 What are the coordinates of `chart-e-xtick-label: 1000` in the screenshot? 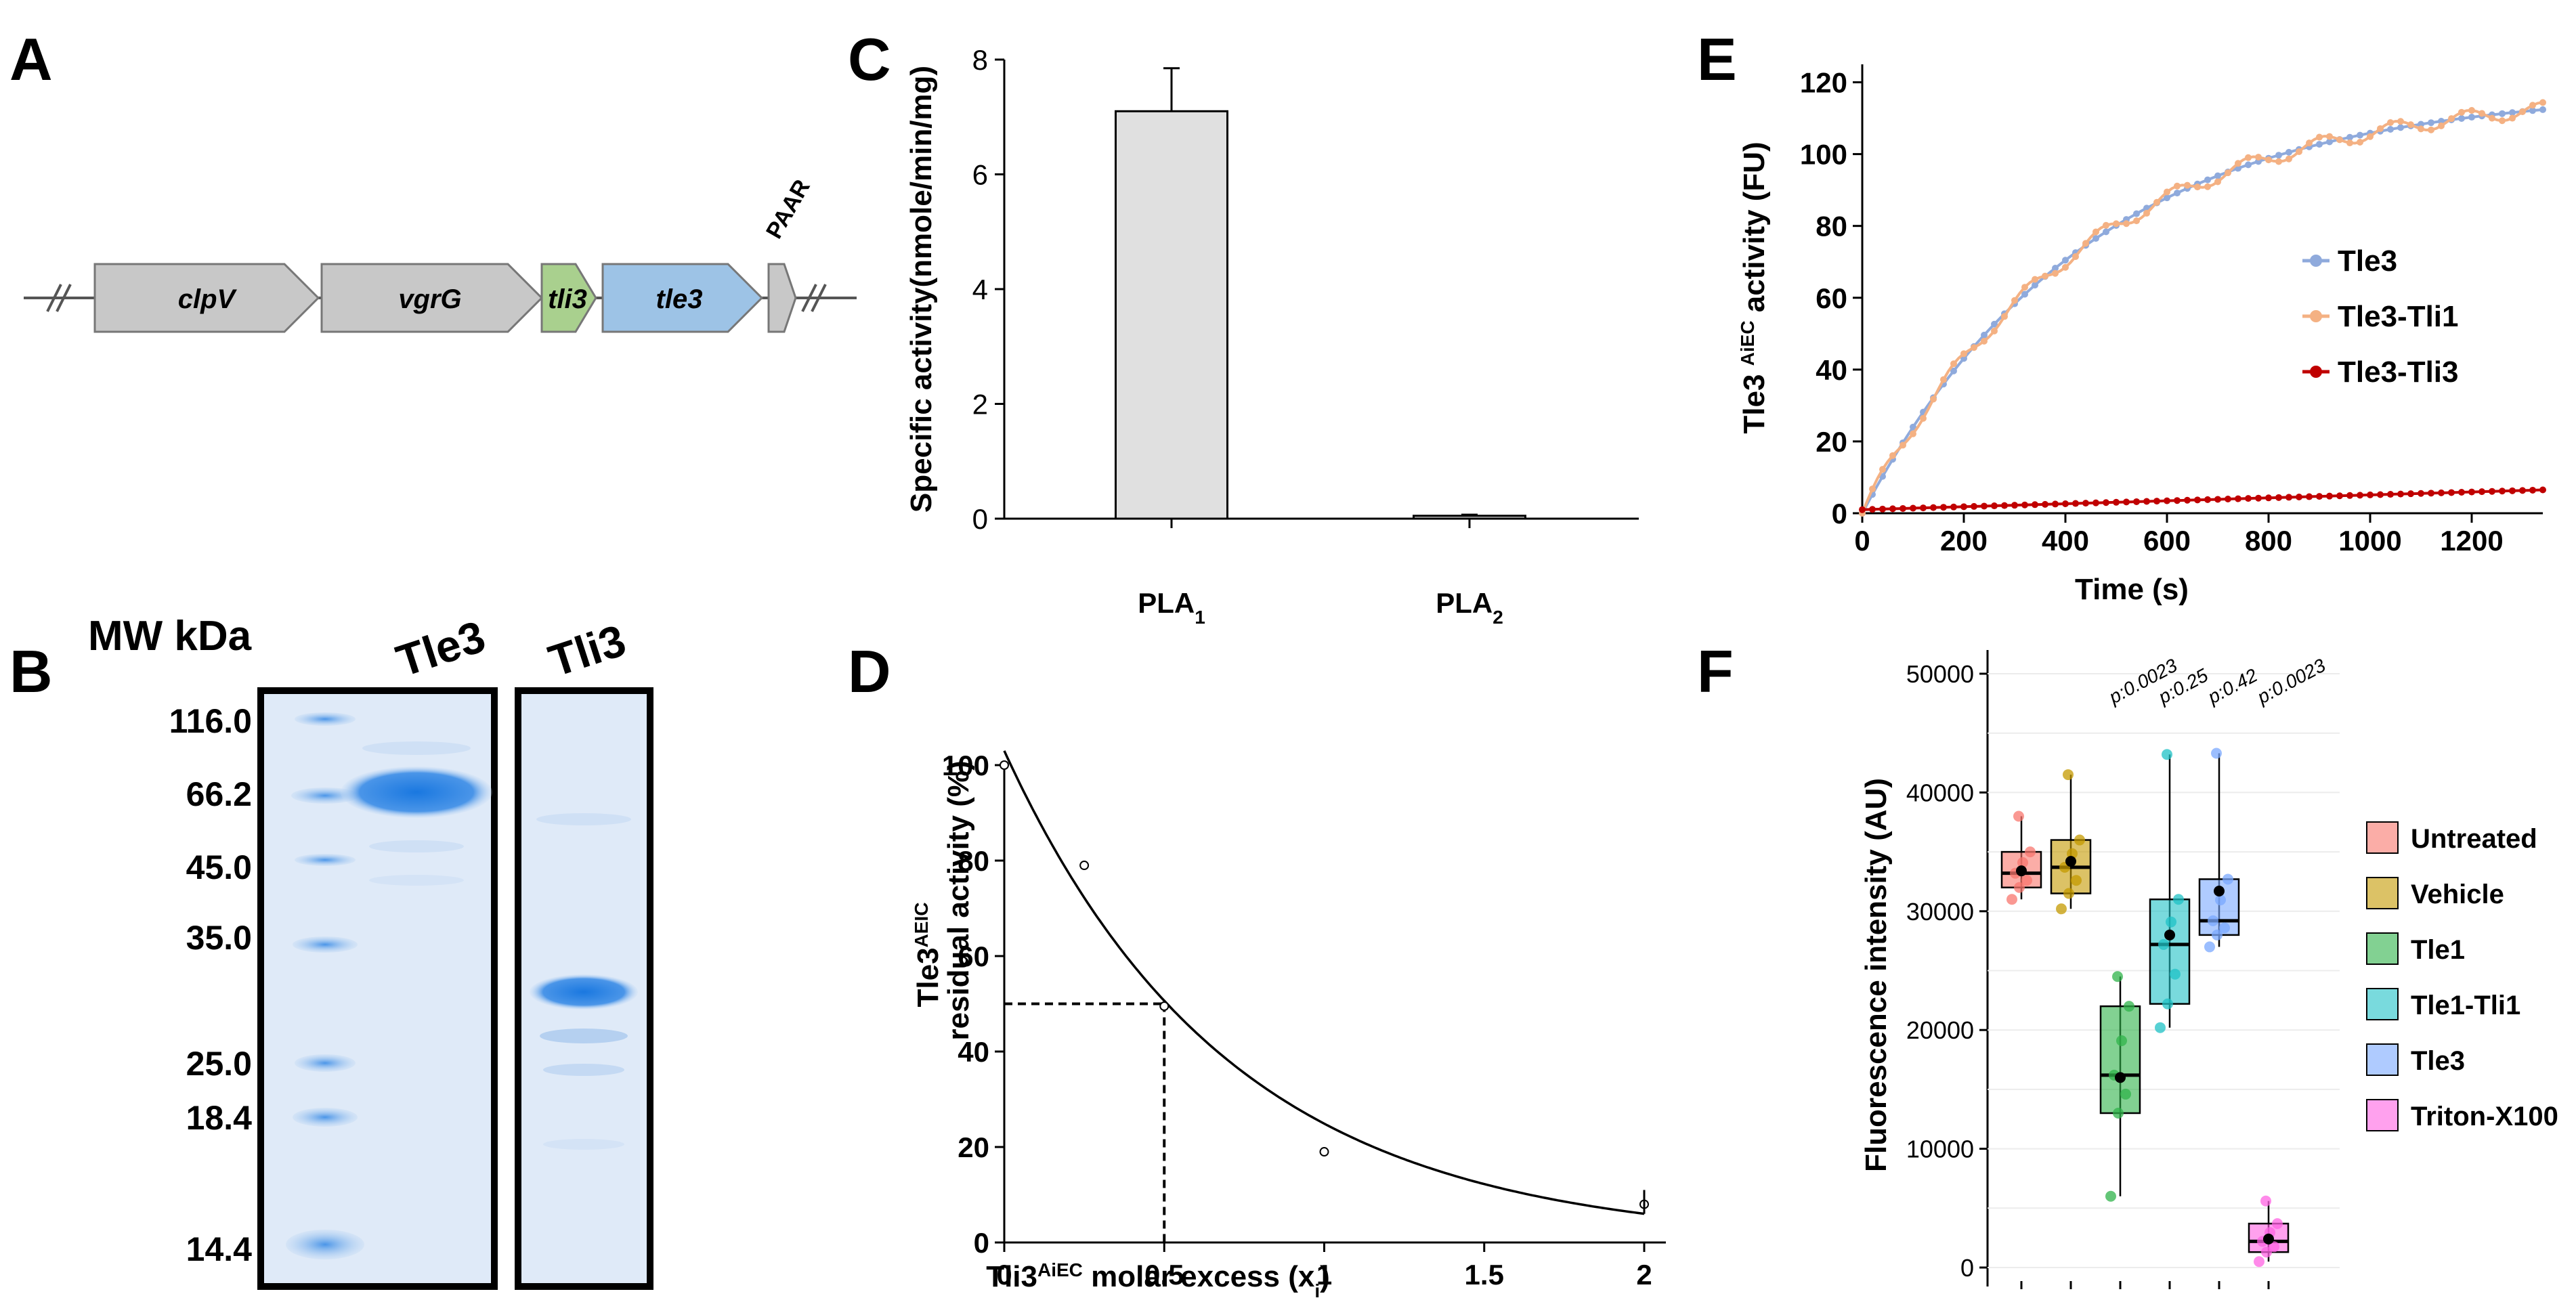 It's located at (2369, 541).